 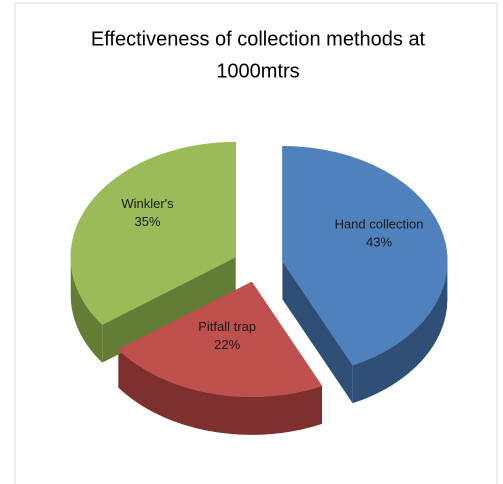 What do you see at coordinates (379, 242) in the screenshot?
I see `slice-value-label: 43%` at bounding box center [379, 242].